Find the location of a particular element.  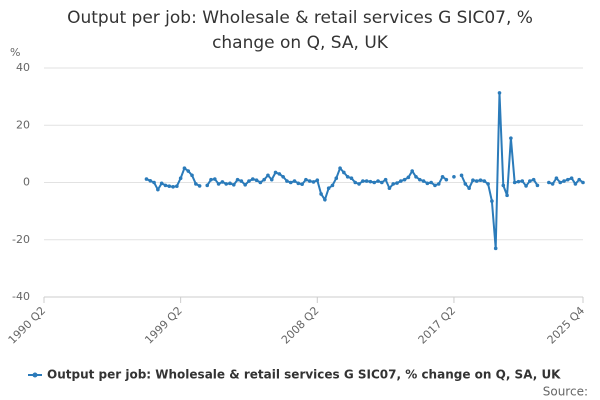

y-tick-label: -20 is located at coordinates (21, 239).